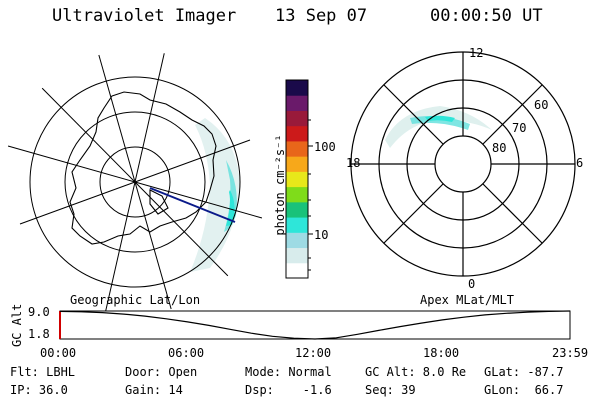  Describe the element at coordinates (161, 372) in the screenshot. I see `footer-door: Door: Open` at that location.